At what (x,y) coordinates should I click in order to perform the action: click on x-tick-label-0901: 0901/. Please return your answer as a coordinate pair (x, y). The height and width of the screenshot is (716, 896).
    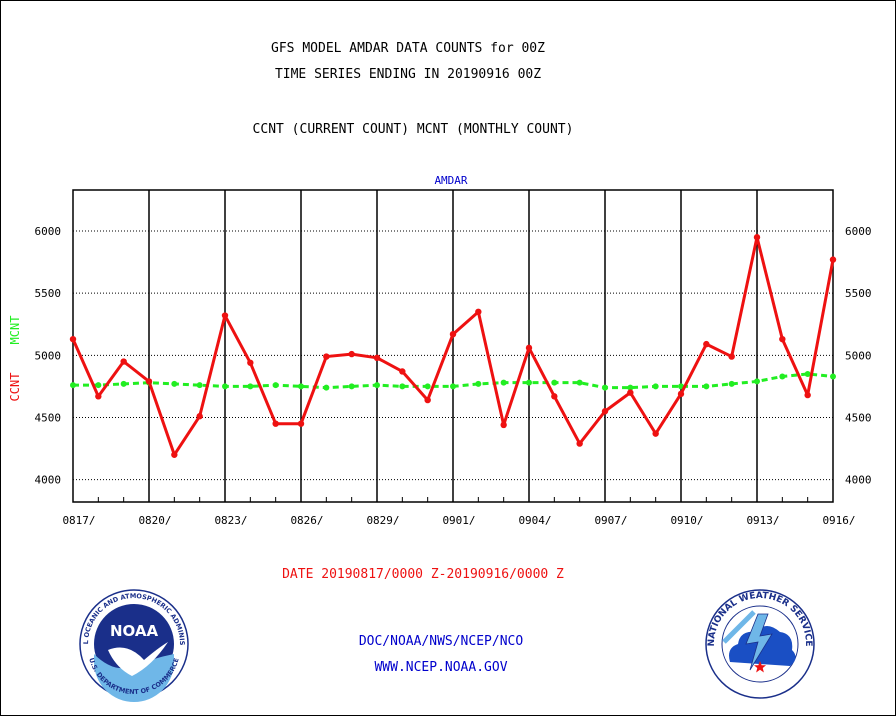
    Looking at the image, I should click on (458, 520).